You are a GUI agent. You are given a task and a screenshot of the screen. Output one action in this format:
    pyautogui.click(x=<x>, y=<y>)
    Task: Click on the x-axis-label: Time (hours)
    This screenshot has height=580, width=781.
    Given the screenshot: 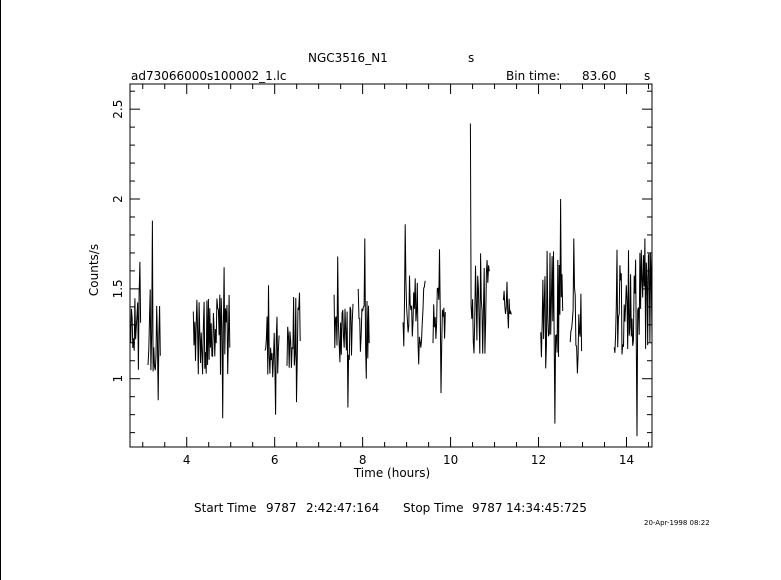 What is the action you would take?
    pyautogui.click(x=391, y=473)
    